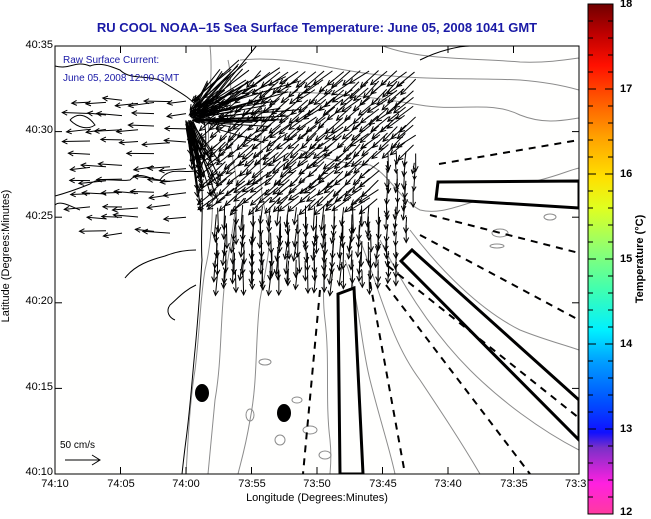 The height and width of the screenshot is (519, 651). I want to click on scale-label: 50 cm/s, so click(78, 445).